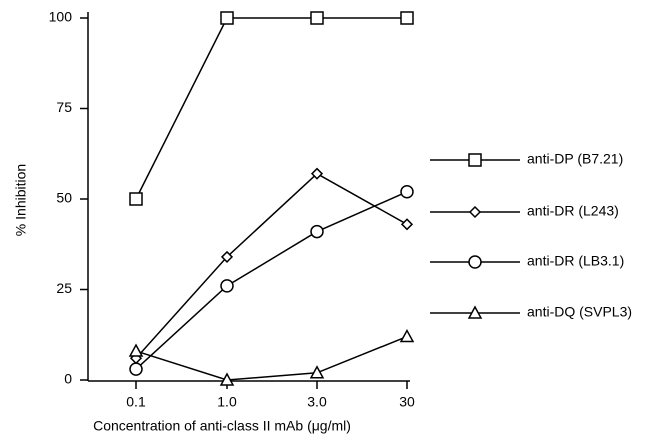 This screenshot has height=440, width=664. Describe the element at coordinates (317, 402) in the screenshot. I see `x-tick-label: 3.0` at that location.